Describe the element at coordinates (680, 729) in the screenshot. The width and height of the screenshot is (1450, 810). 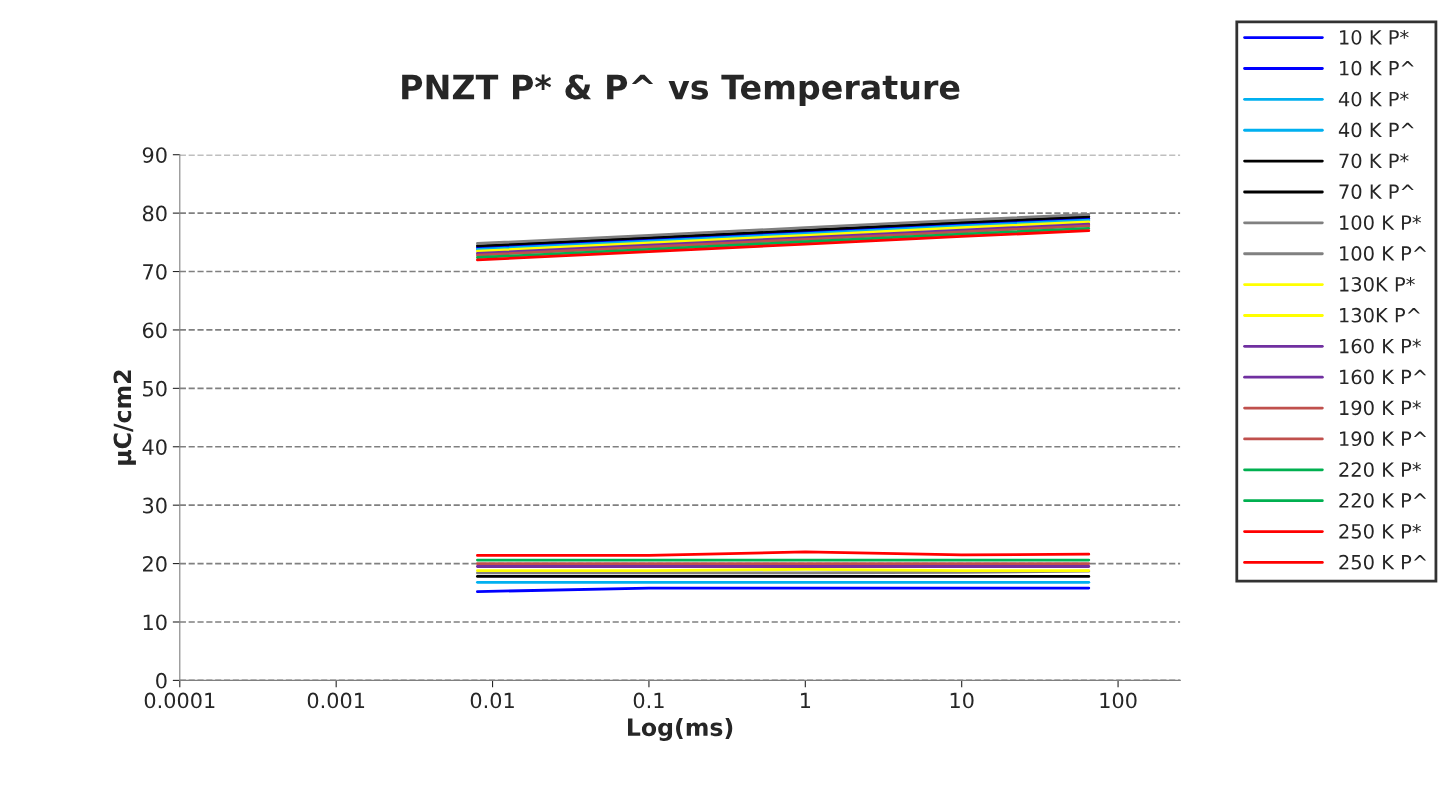
I see `x-axis-title: Log(ms)` at that location.